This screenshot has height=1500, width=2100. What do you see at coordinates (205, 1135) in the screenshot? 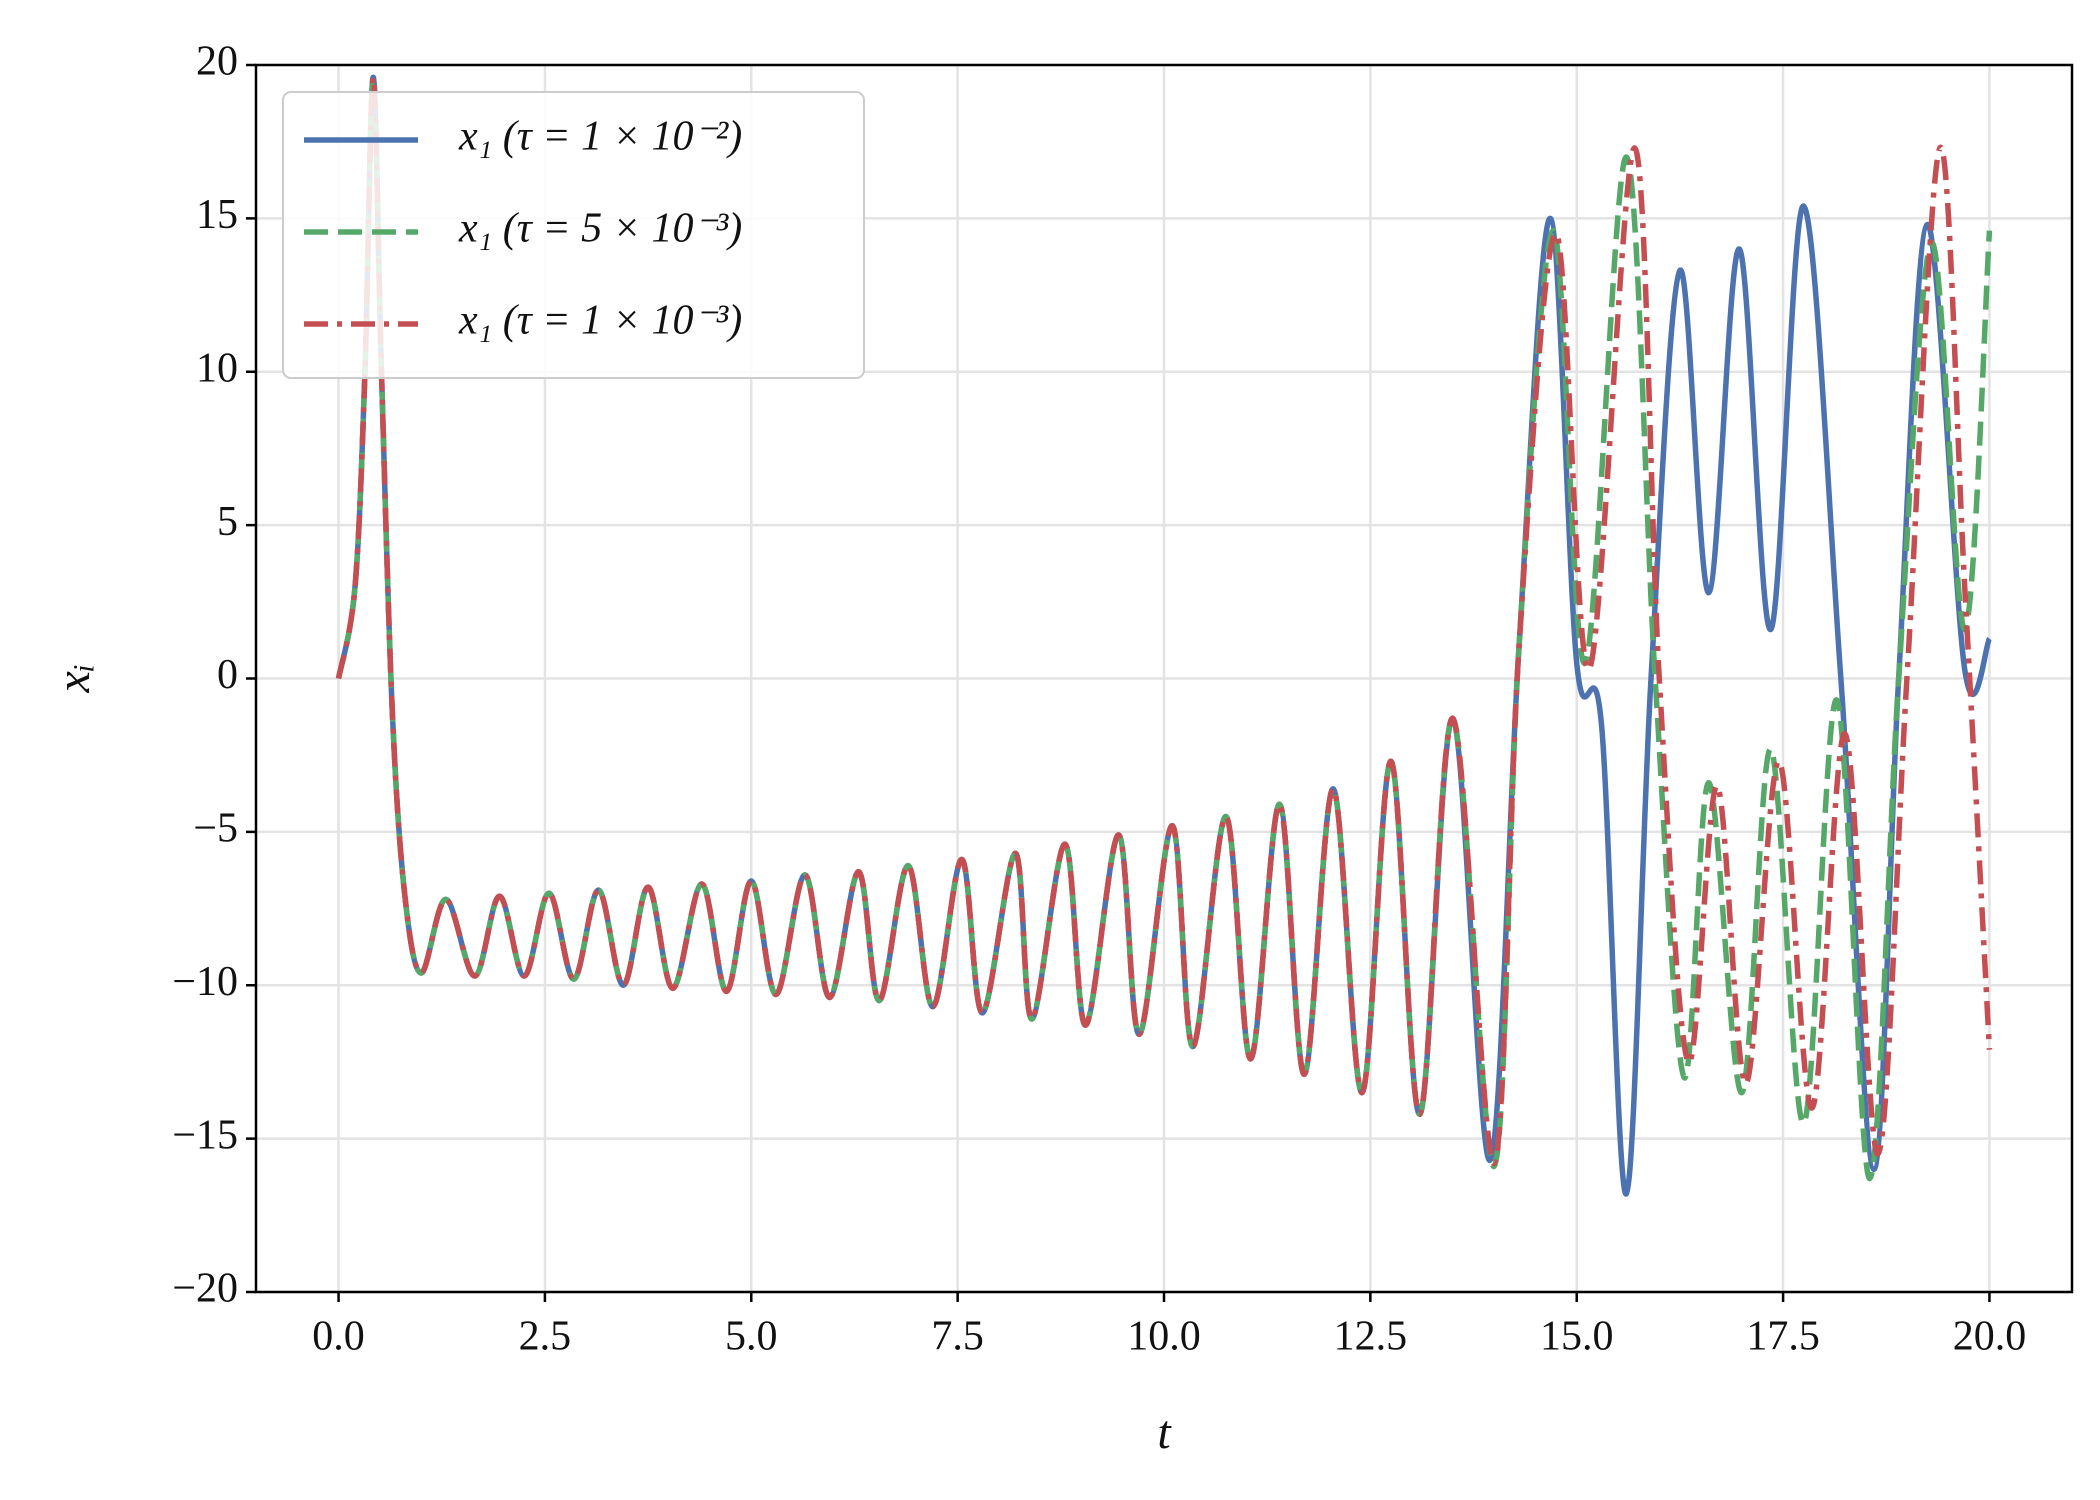
I see `y-tick-label: −15` at bounding box center [205, 1135].